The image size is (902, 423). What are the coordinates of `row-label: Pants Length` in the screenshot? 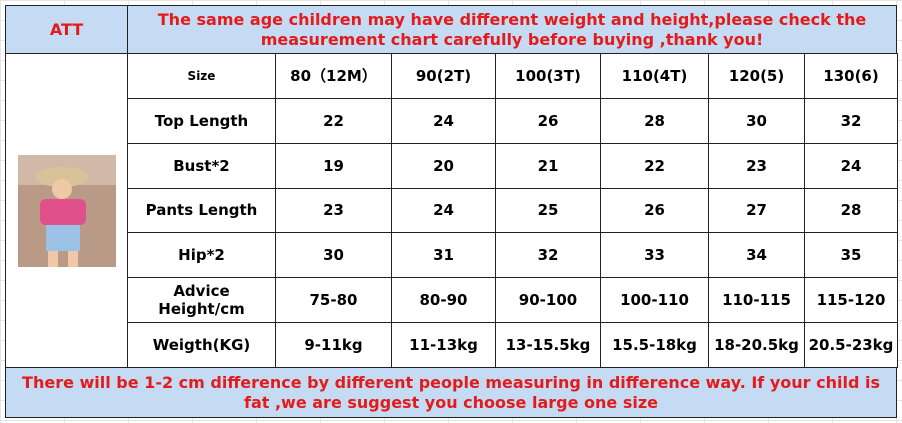 It's located at (201, 210).